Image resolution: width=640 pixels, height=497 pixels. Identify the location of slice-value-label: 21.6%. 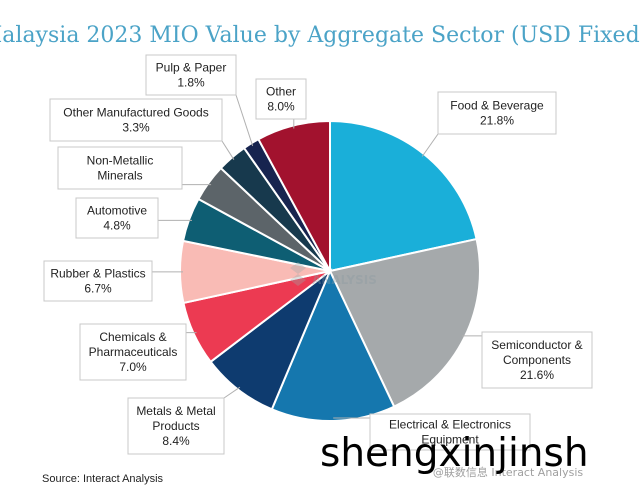
(537, 375).